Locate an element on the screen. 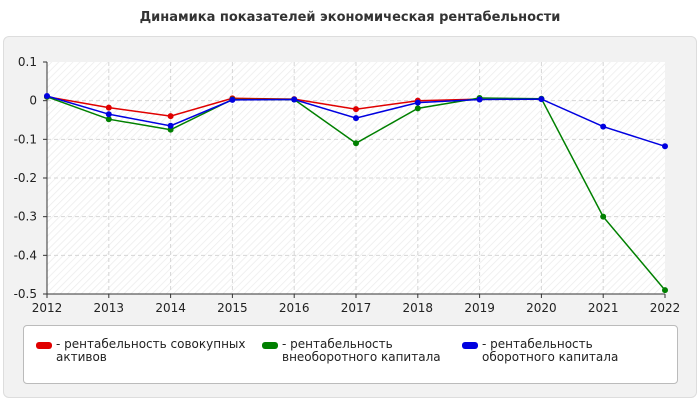 The width and height of the screenshot is (700, 400). x-tick-label: 2015 is located at coordinates (232, 308).